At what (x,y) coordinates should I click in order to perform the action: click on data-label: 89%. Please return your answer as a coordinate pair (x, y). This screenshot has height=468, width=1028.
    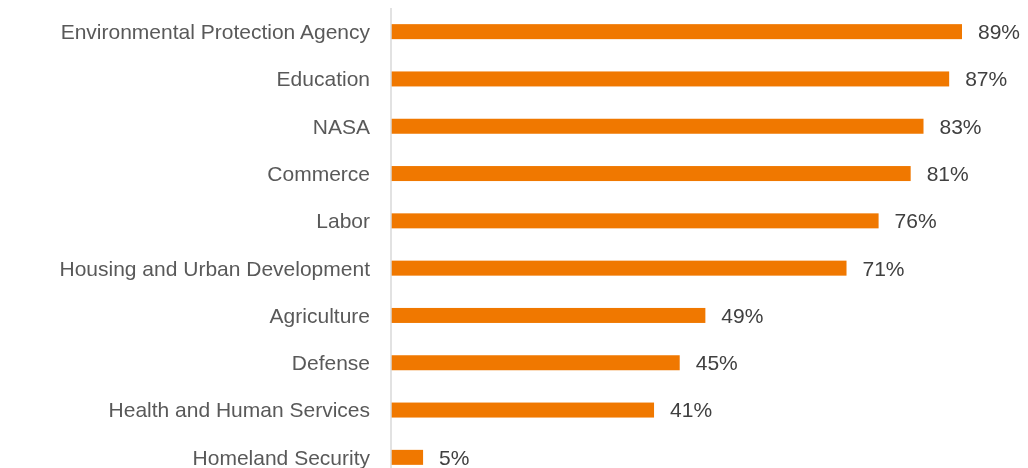
    Looking at the image, I should click on (999, 31).